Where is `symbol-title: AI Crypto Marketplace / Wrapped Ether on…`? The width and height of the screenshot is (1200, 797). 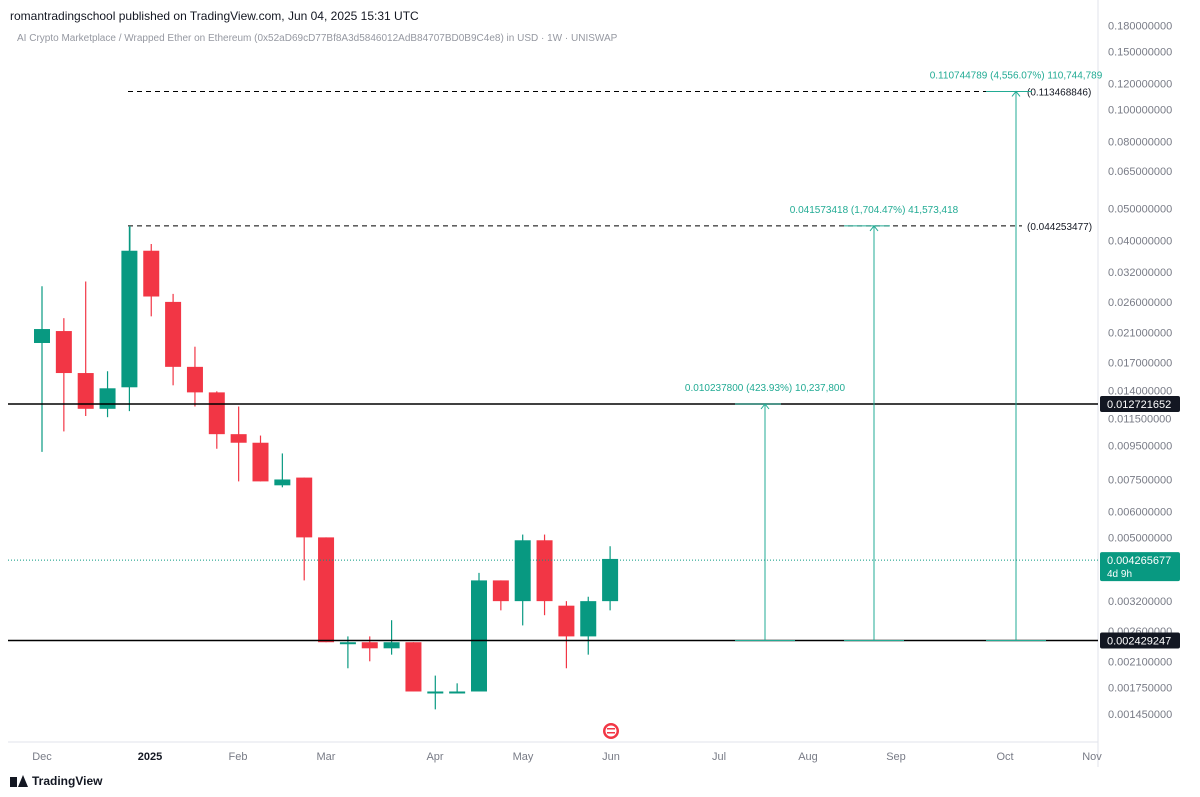
symbol-title: AI Crypto Marketplace / Wrapped Ether on… is located at coordinates (317, 38).